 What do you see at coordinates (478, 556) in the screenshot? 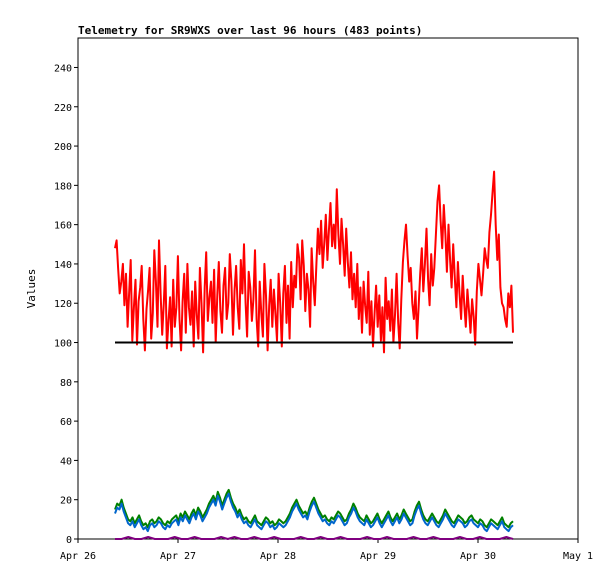
I see `x-tick-label: Apr 30` at bounding box center [478, 556].